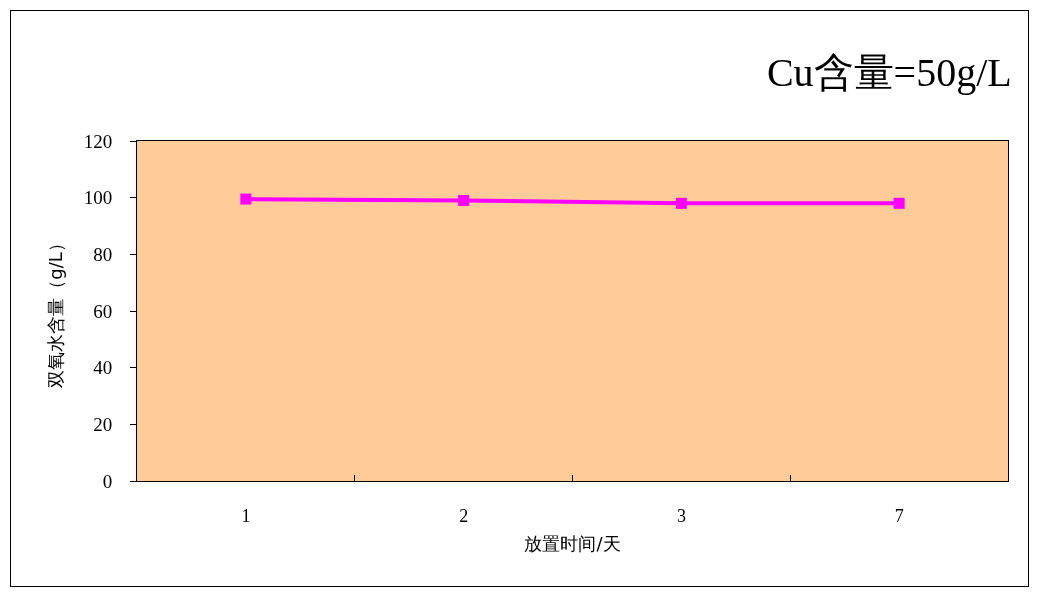 The width and height of the screenshot is (1042, 597). Describe the element at coordinates (572, 543) in the screenshot. I see `x-axis-title: 放置时间/天` at that location.